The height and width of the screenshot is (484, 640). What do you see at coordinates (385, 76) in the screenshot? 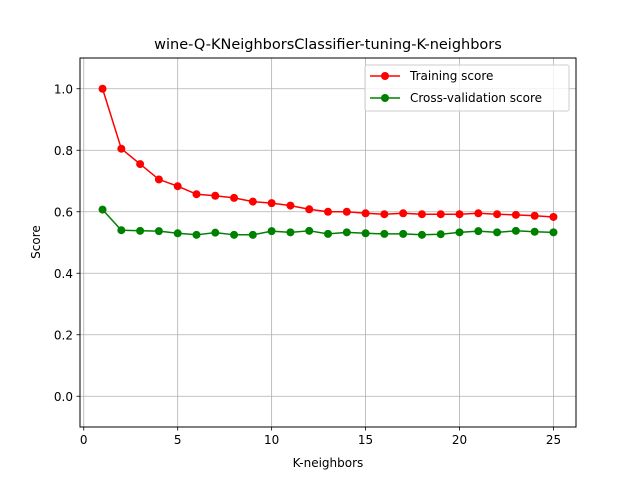
I see `legend-marker-training` at bounding box center [385, 76].